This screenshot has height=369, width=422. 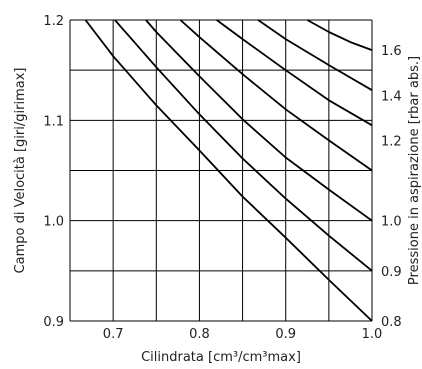 I want to click on x-axis-title: Cilindrata [cm³/cm³max], so click(x=221, y=357).